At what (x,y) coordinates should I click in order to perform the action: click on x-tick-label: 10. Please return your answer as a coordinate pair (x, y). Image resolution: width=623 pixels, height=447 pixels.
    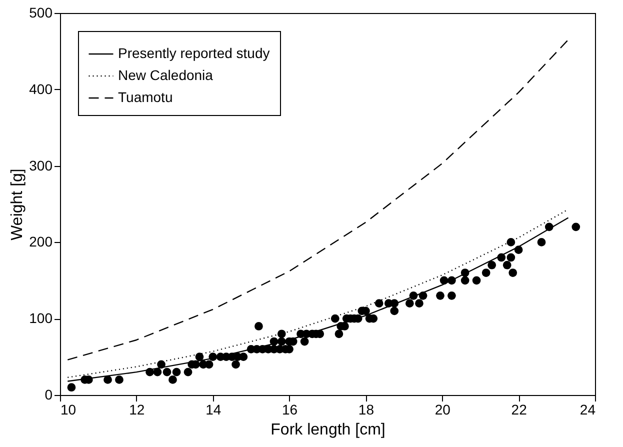
    Looking at the image, I should click on (68, 410).